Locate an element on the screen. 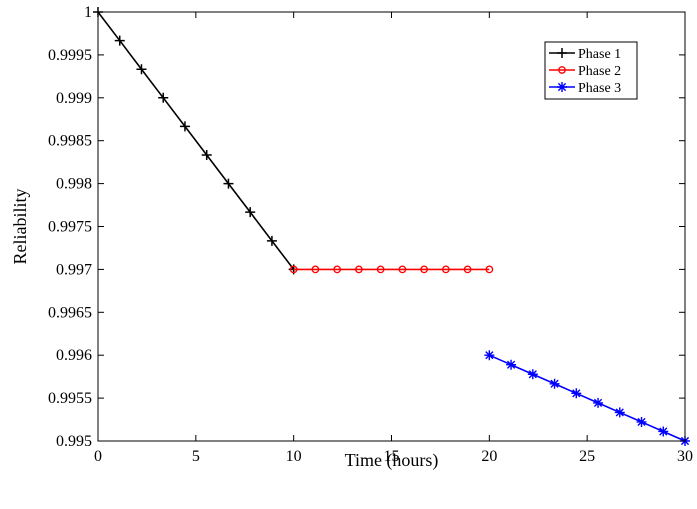 The width and height of the screenshot is (697, 509). x-tick-label: 20 is located at coordinates (489, 456).